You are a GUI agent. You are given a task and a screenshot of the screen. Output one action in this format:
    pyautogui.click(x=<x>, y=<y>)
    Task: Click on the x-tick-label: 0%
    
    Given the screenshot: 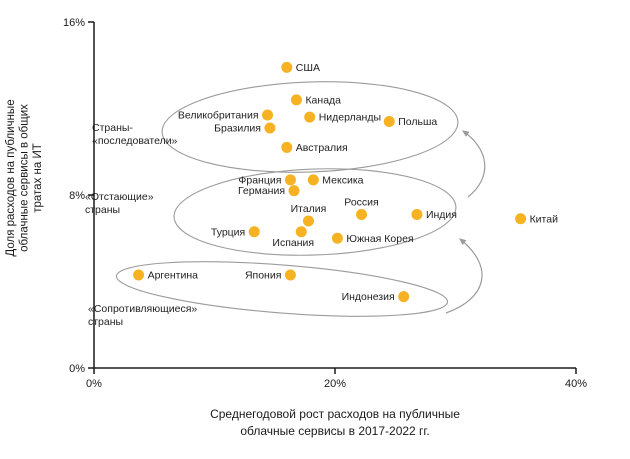 What is the action you would take?
    pyautogui.click(x=94, y=384)
    